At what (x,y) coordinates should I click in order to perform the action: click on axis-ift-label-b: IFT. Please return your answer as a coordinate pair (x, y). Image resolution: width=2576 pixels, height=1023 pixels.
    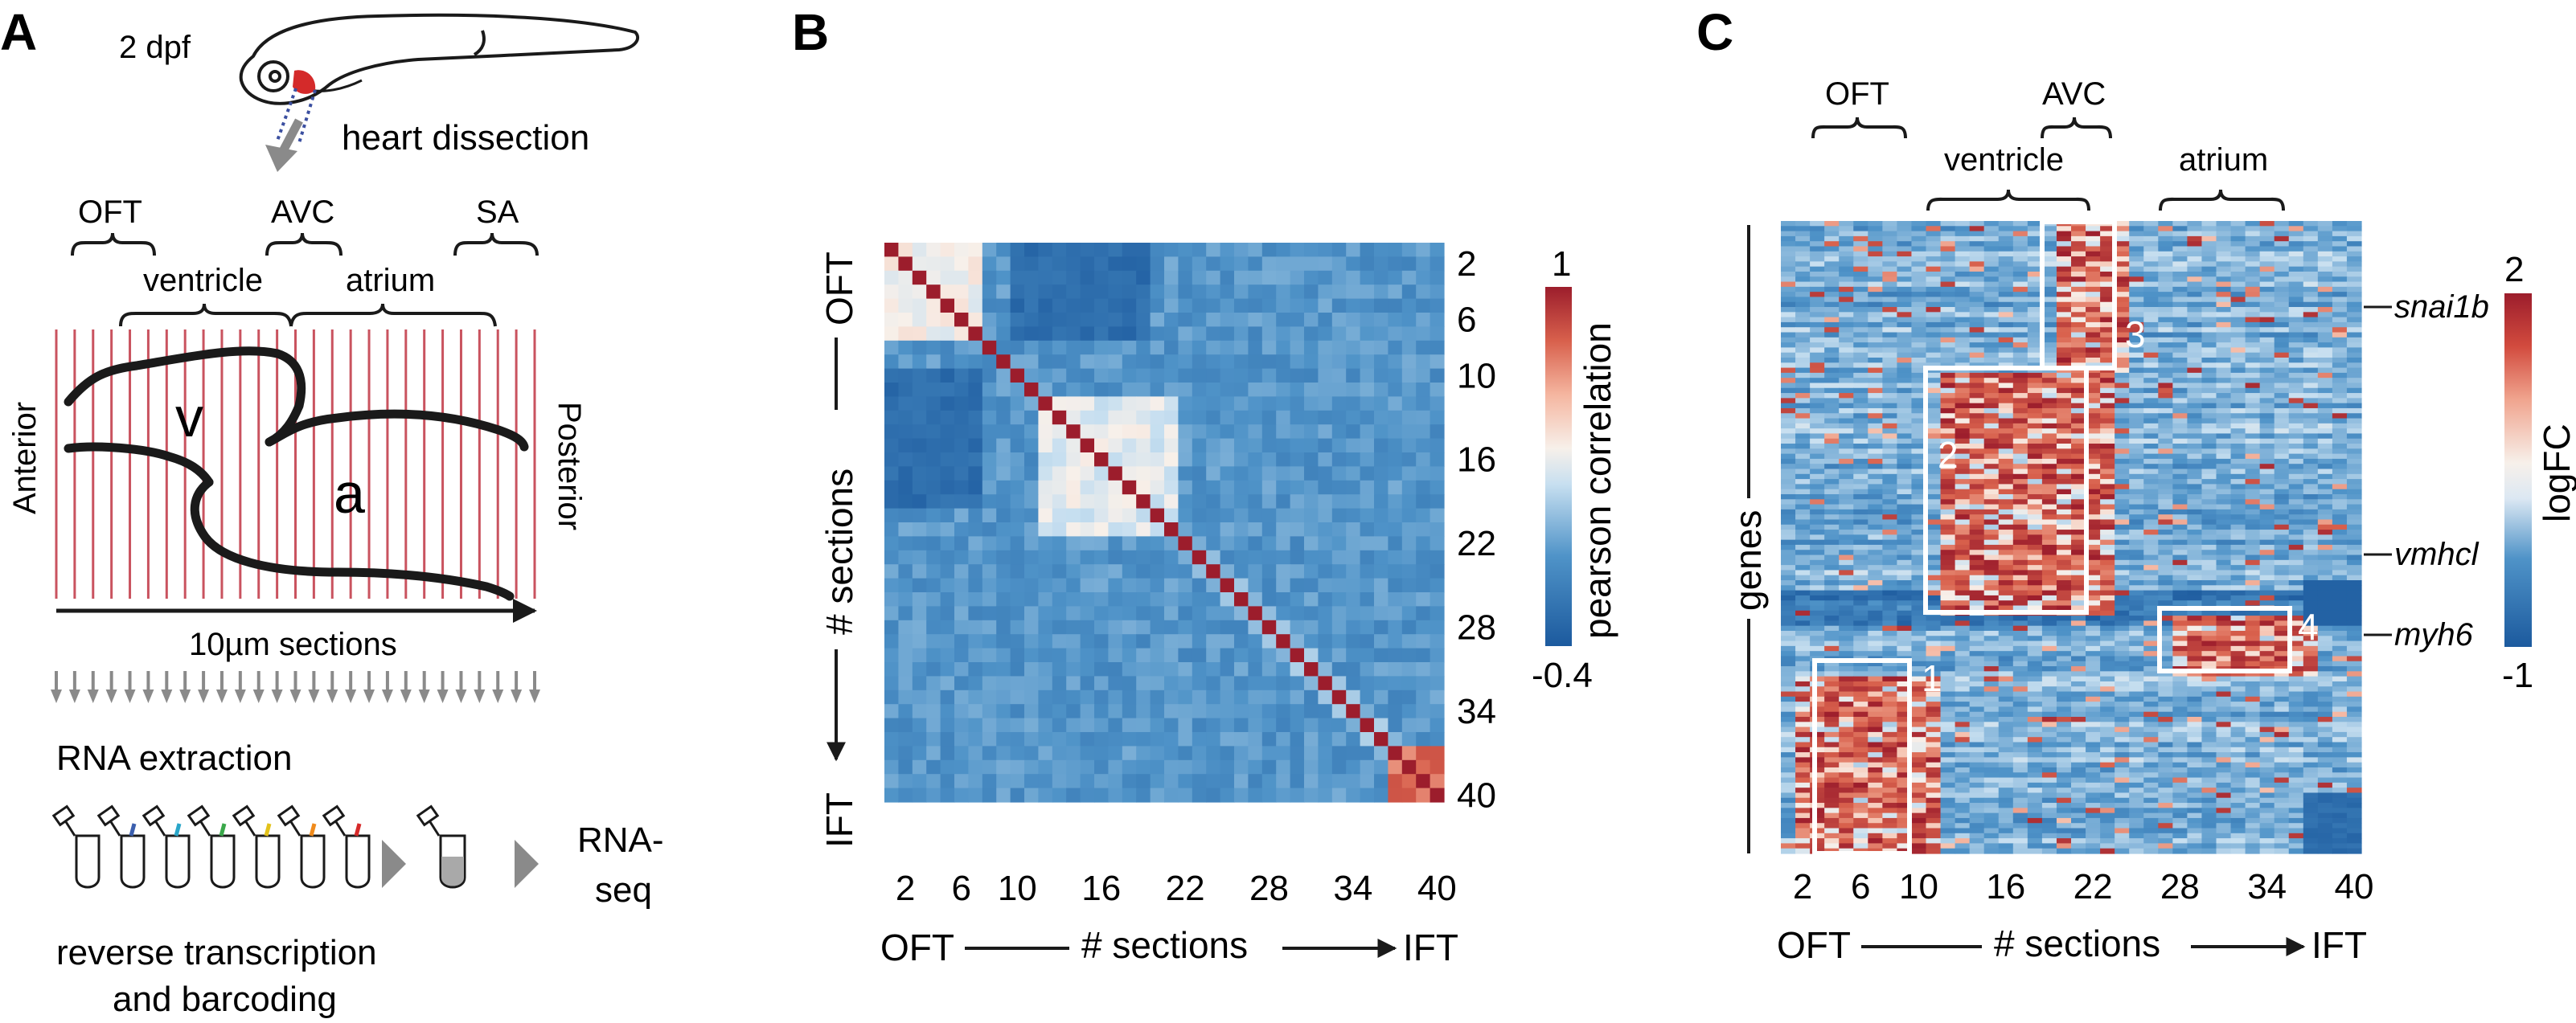
    Looking at the image, I should click on (839, 820).